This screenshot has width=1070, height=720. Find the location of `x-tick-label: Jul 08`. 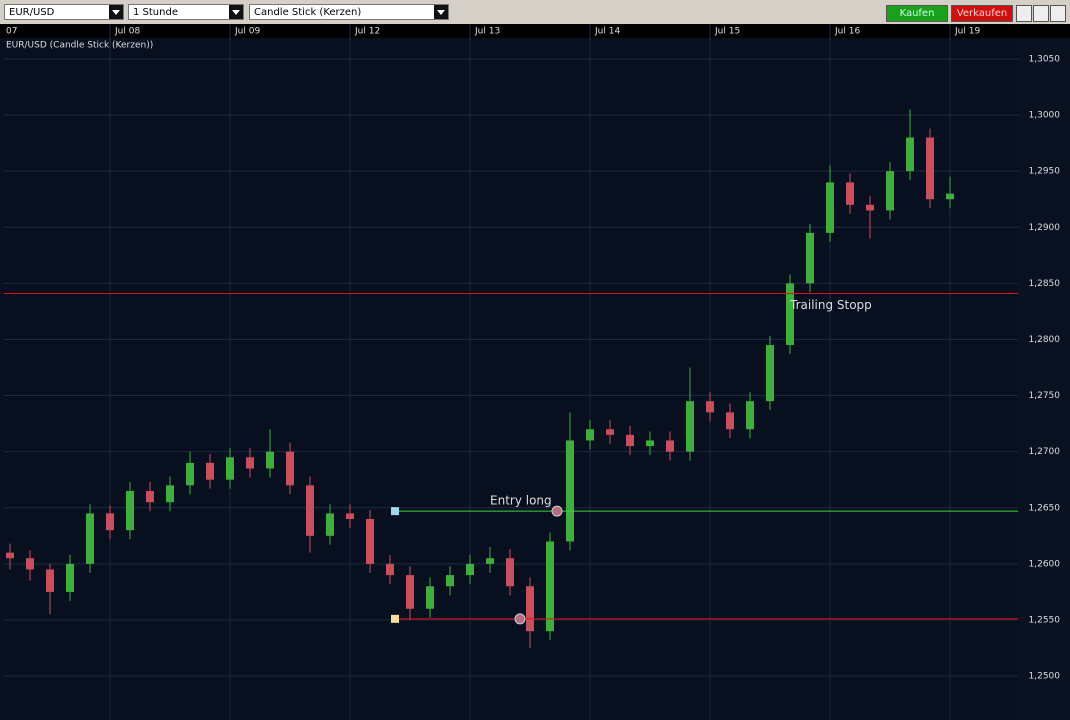

x-tick-label: Jul 08 is located at coordinates (127, 32).